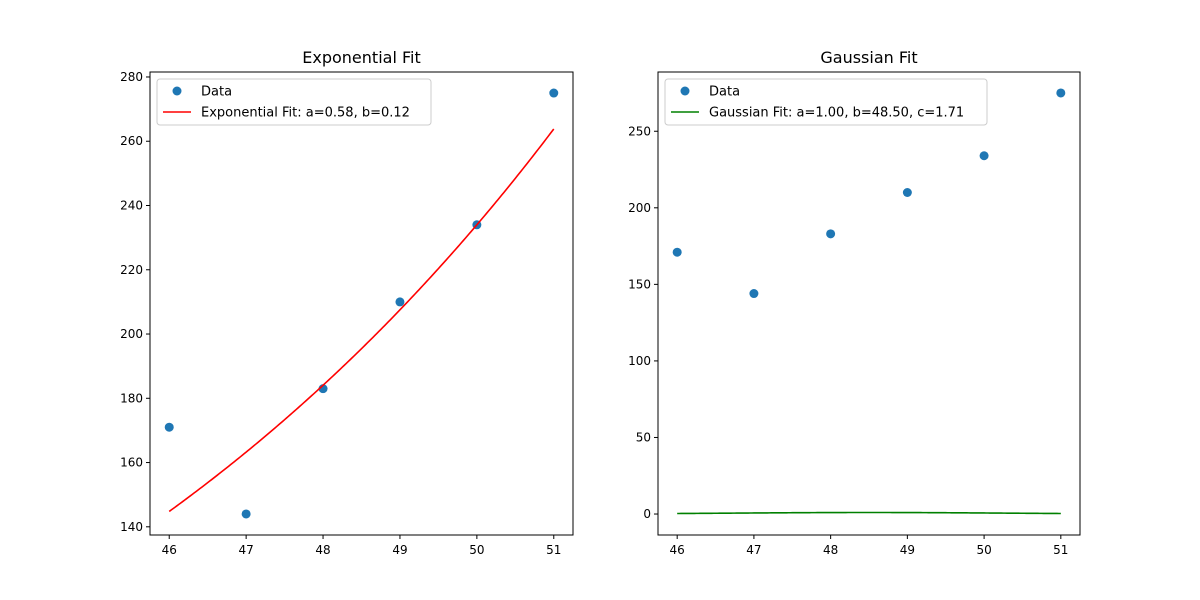 Image resolution: width=1200 pixels, height=600 pixels. I want to click on y-tick-label: 220, so click(131, 270).